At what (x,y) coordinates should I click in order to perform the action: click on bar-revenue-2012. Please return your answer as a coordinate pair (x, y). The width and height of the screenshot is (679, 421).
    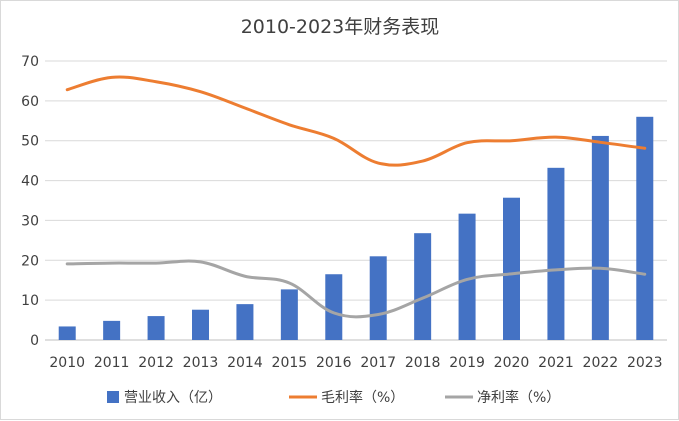
    Looking at the image, I should click on (156, 328).